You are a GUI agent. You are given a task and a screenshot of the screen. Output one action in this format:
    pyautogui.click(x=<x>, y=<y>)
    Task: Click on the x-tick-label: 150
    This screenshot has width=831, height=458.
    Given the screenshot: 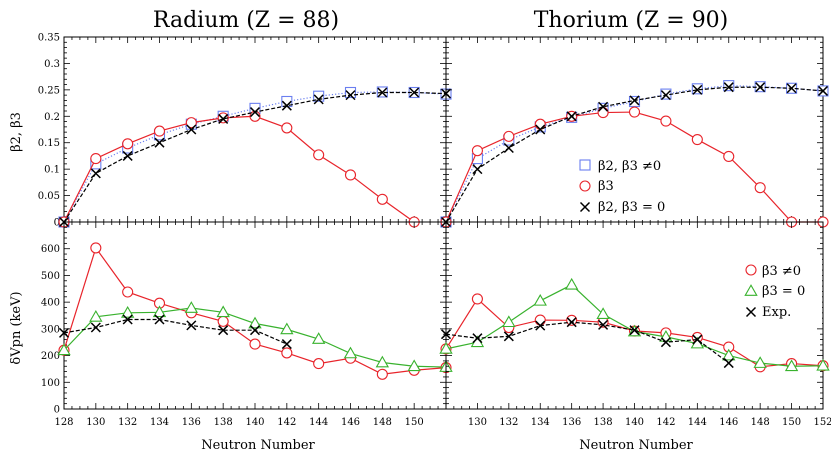 What is the action you would take?
    pyautogui.click(x=414, y=422)
    